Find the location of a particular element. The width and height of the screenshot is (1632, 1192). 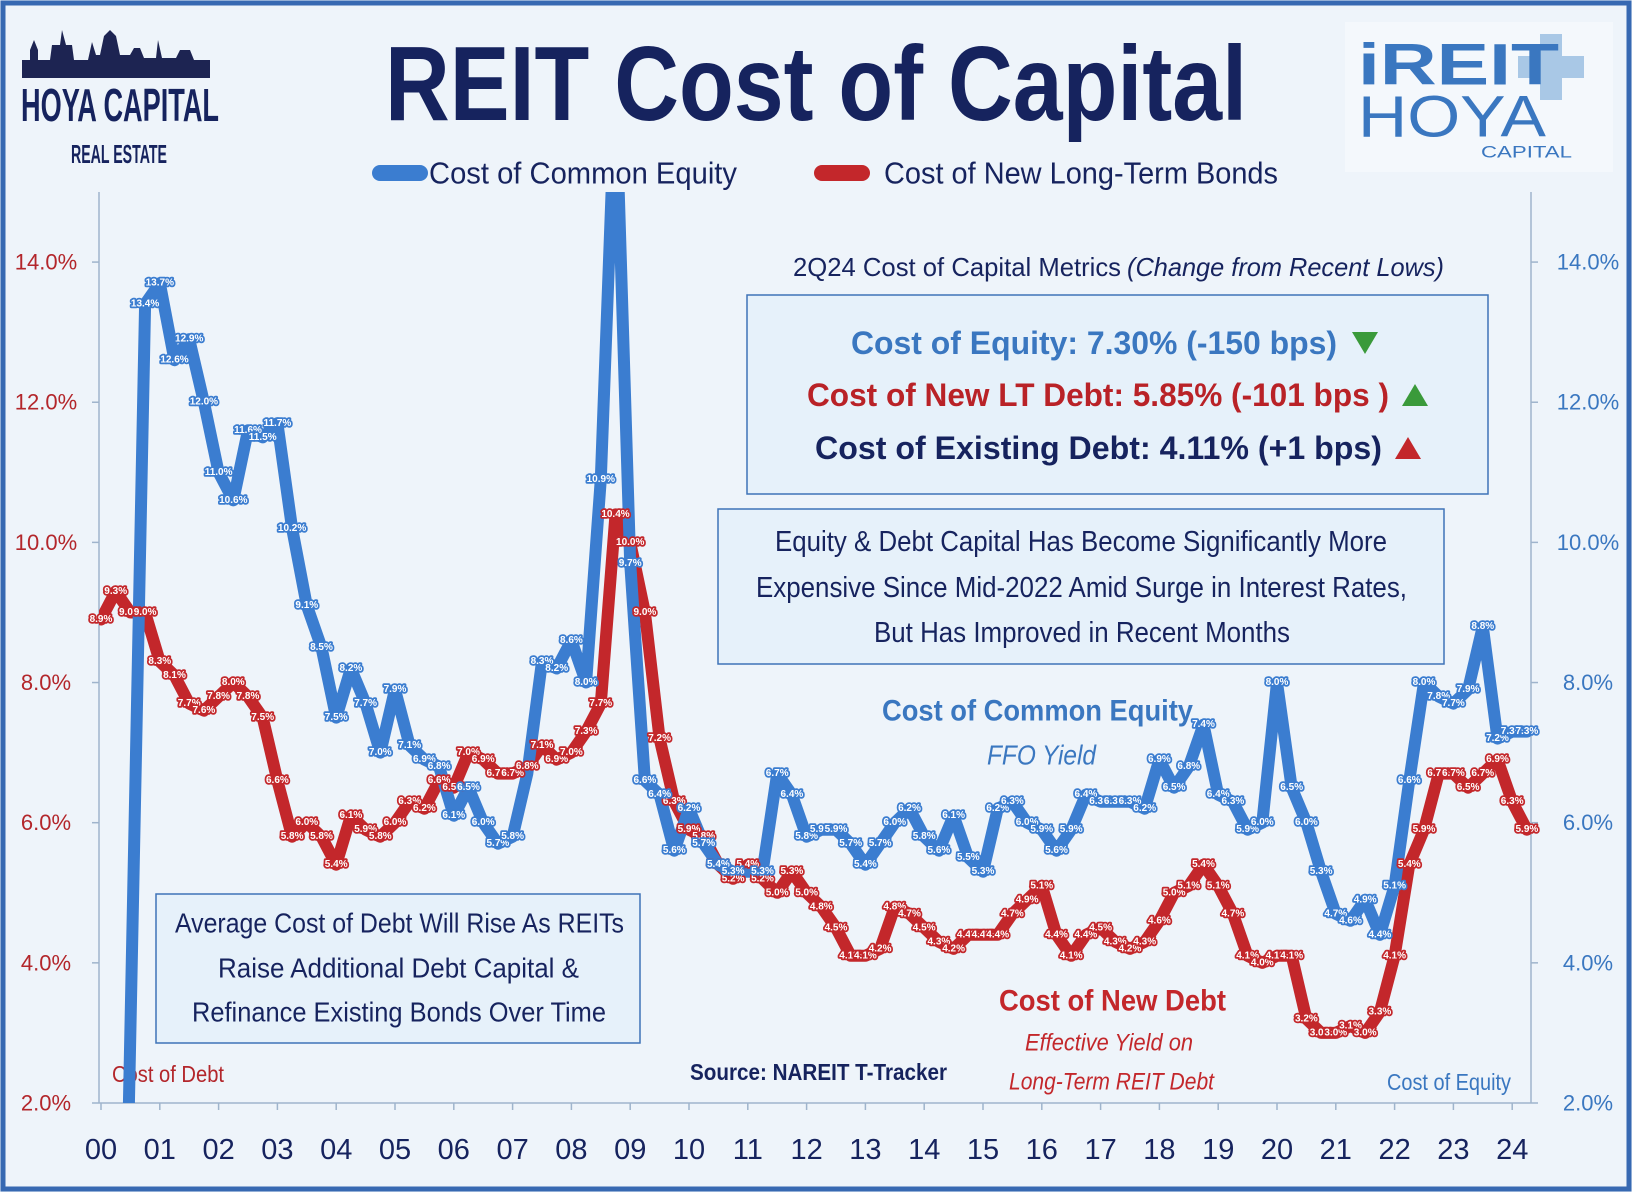

data-label: 7.0% is located at coordinates (468, 752).